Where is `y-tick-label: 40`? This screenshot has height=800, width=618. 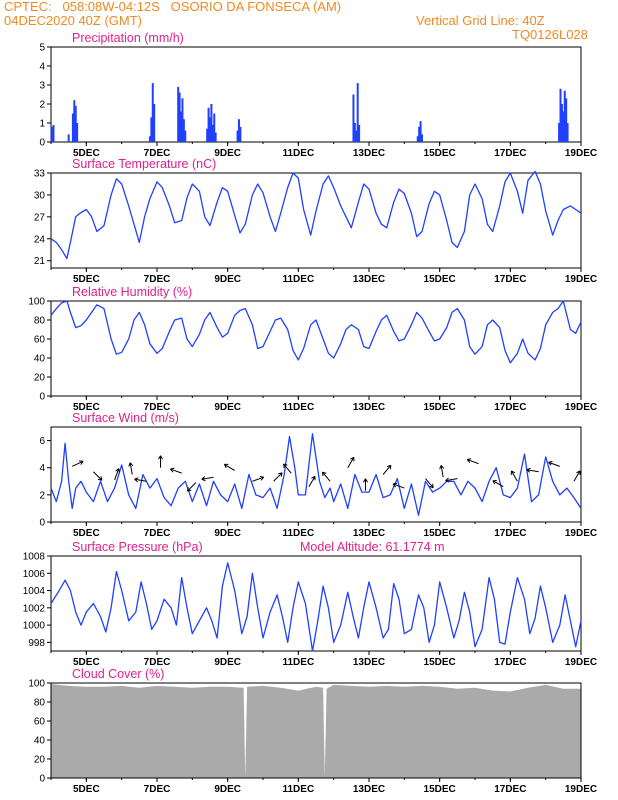 y-tick-label: 40 is located at coordinates (40, 741).